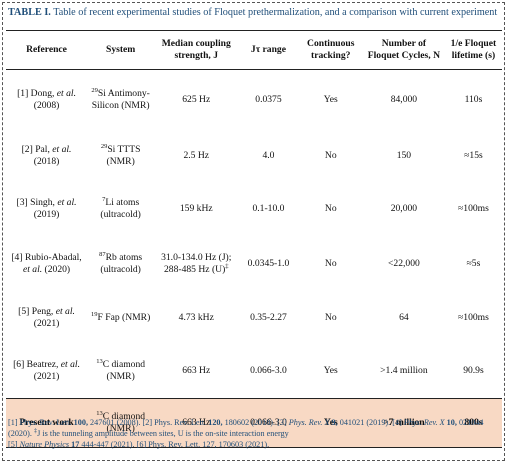  Describe the element at coordinates (46, 208) in the screenshot. I see `cell-reference: [3] Singh, et al. (2019)` at that location.